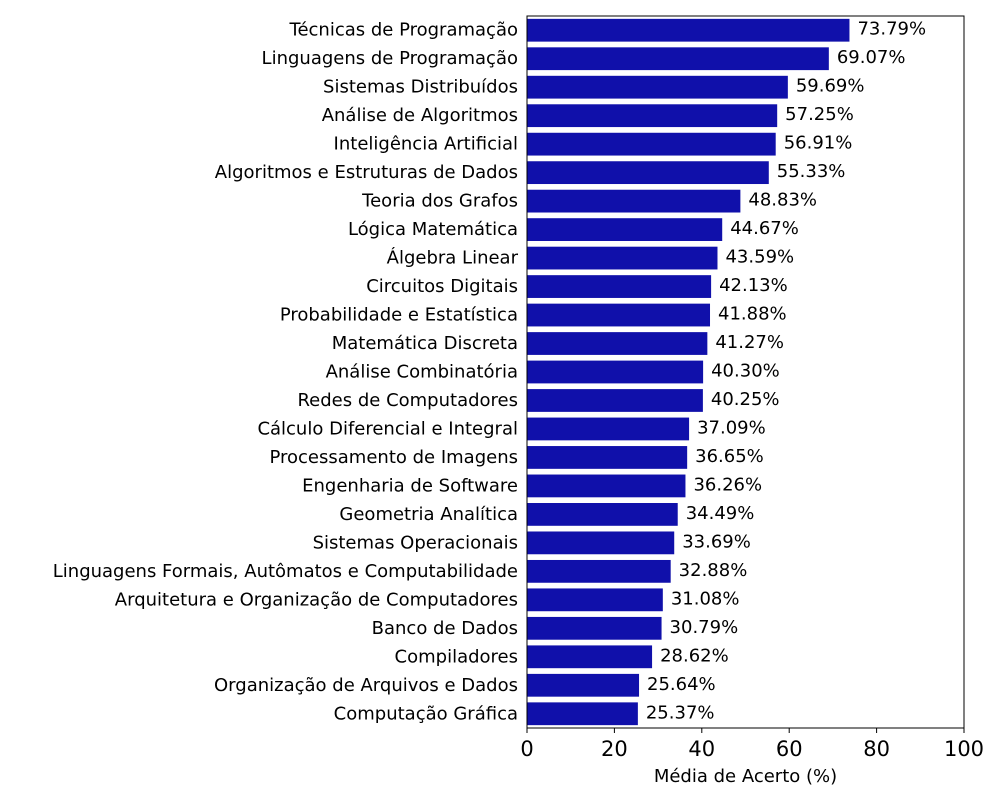 The height and width of the screenshot is (800, 1000). Describe the element at coordinates (782, 200) in the screenshot. I see `data-label: 48.83%` at that location.